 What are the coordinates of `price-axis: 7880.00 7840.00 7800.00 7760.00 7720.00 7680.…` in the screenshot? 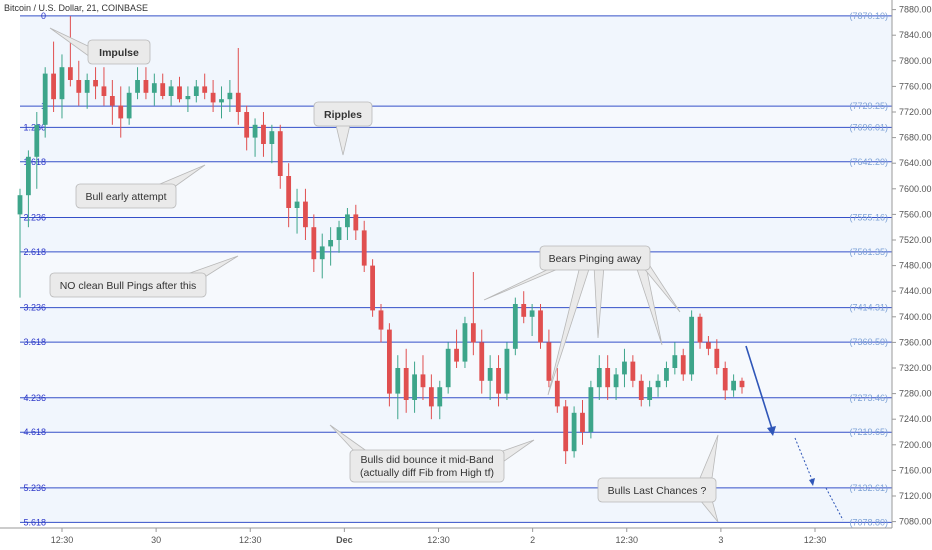 It's located at (911, 264).